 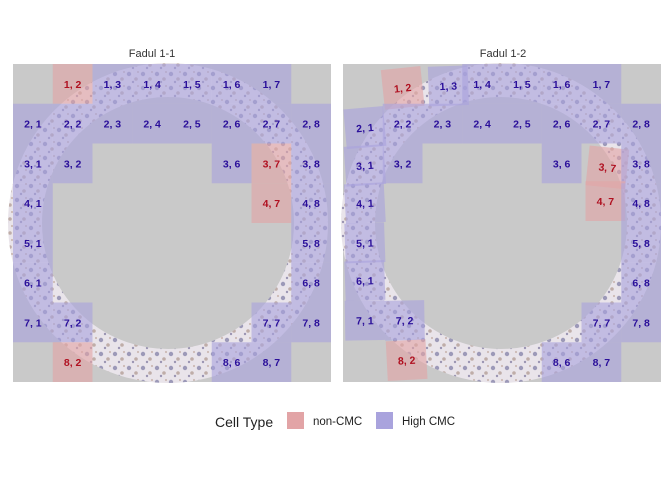 I want to click on cell-6-8: 6, 8, so click(x=641, y=282).